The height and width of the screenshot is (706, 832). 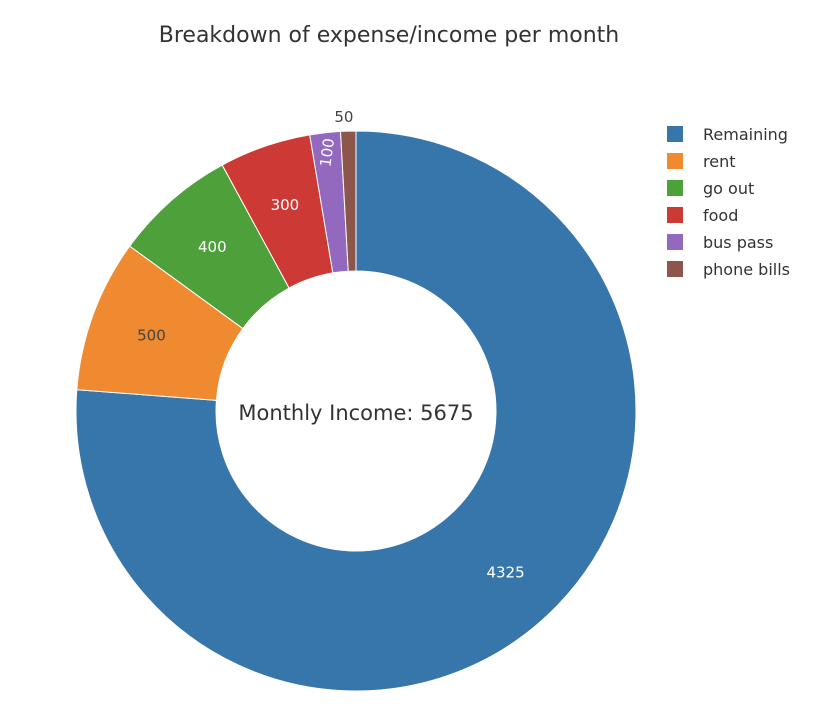 What do you see at coordinates (675, 134) in the screenshot?
I see `legend-swatch-remaining` at bounding box center [675, 134].